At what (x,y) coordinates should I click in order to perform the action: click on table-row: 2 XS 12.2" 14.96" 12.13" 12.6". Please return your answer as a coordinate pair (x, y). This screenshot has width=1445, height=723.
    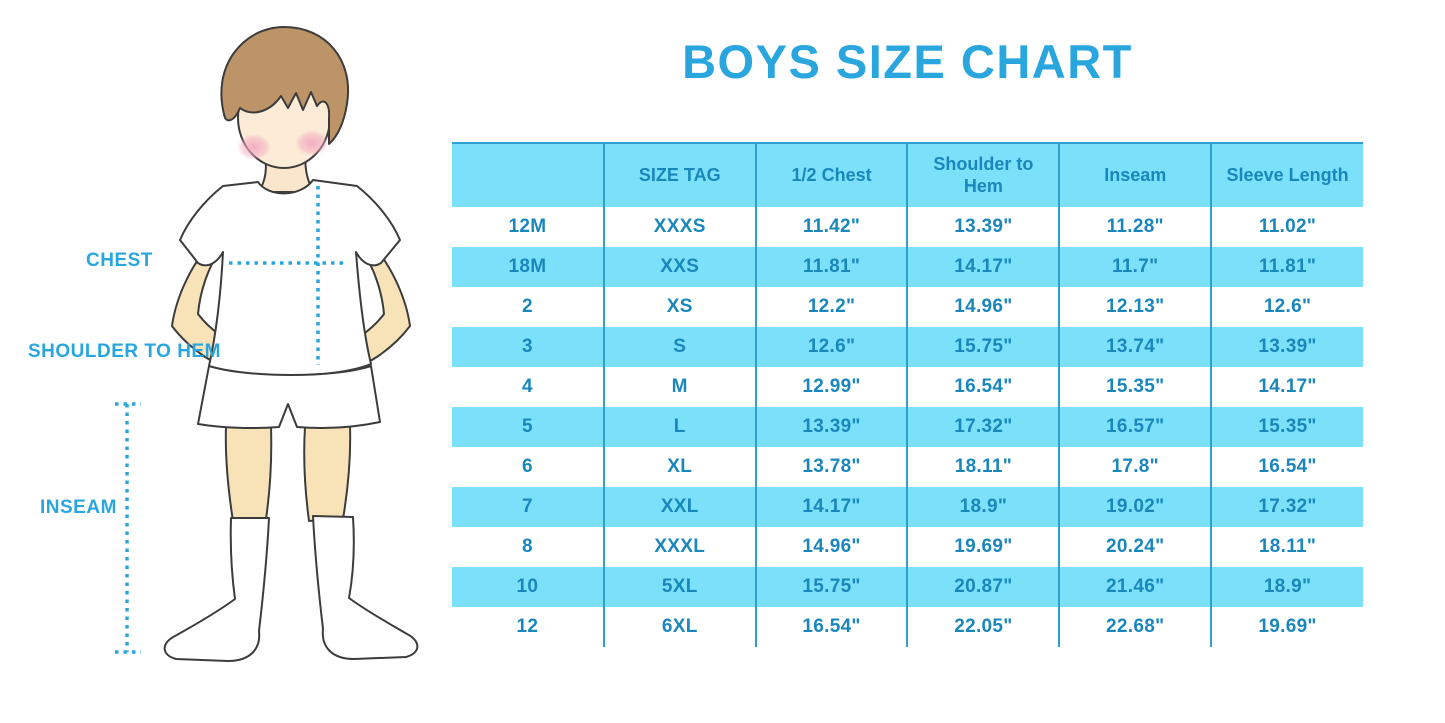
    Looking at the image, I should click on (907, 307).